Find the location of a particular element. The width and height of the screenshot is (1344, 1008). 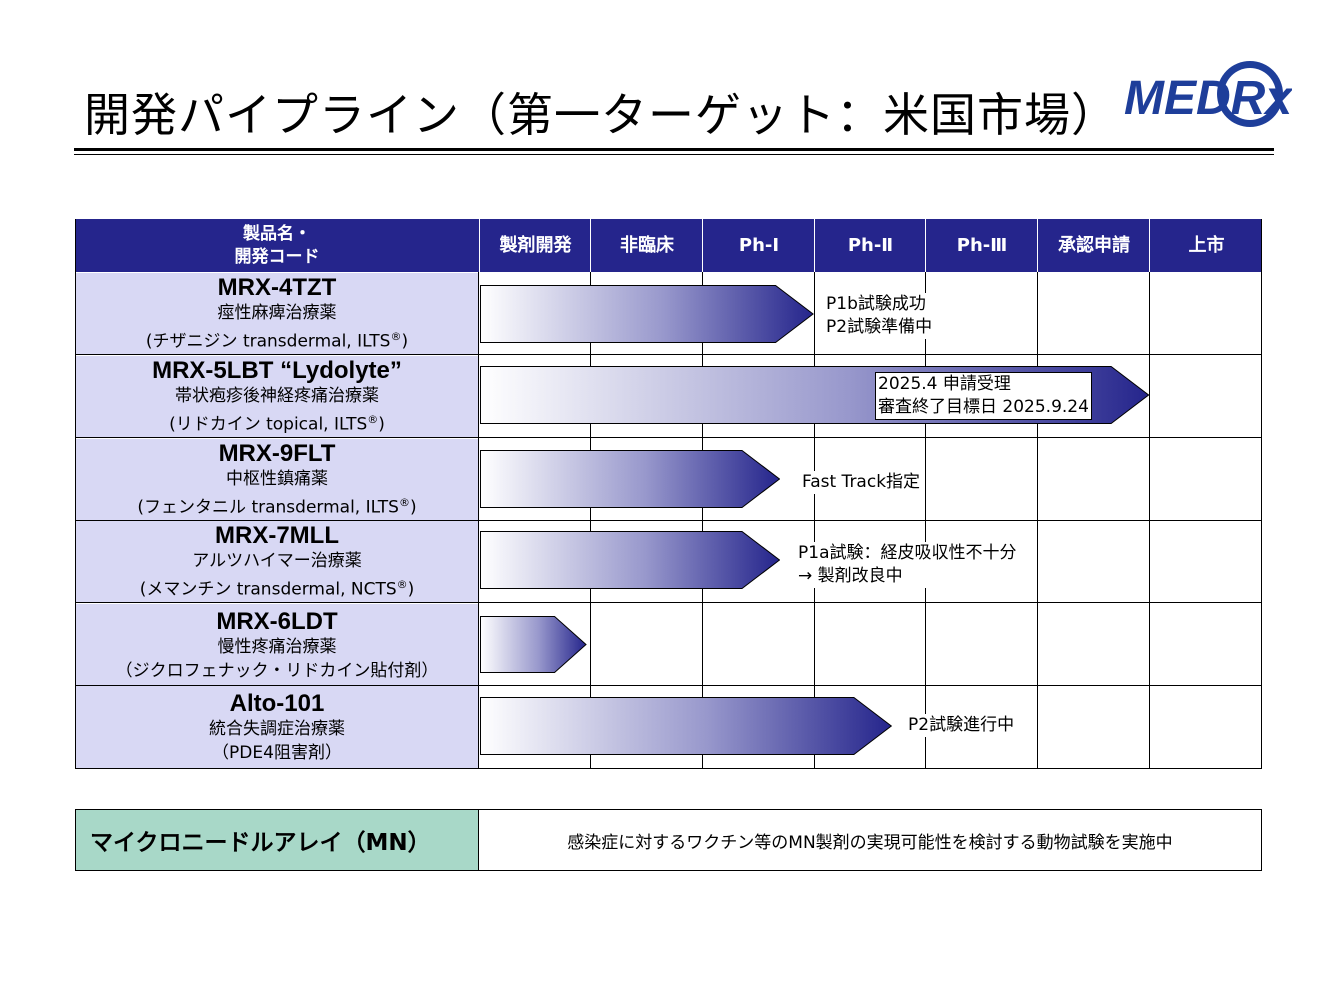

product-indication: アルツハイマー治療薬 is located at coordinates (277, 561).